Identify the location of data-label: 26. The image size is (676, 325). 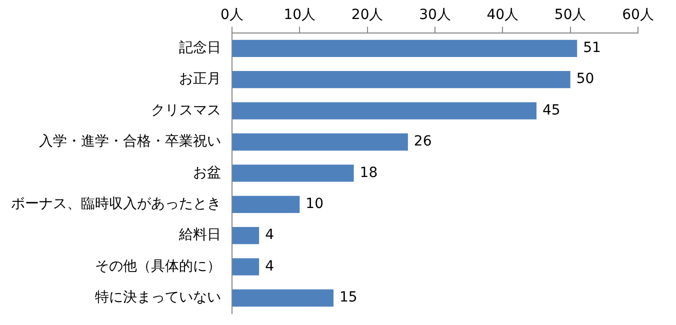
(423, 142).